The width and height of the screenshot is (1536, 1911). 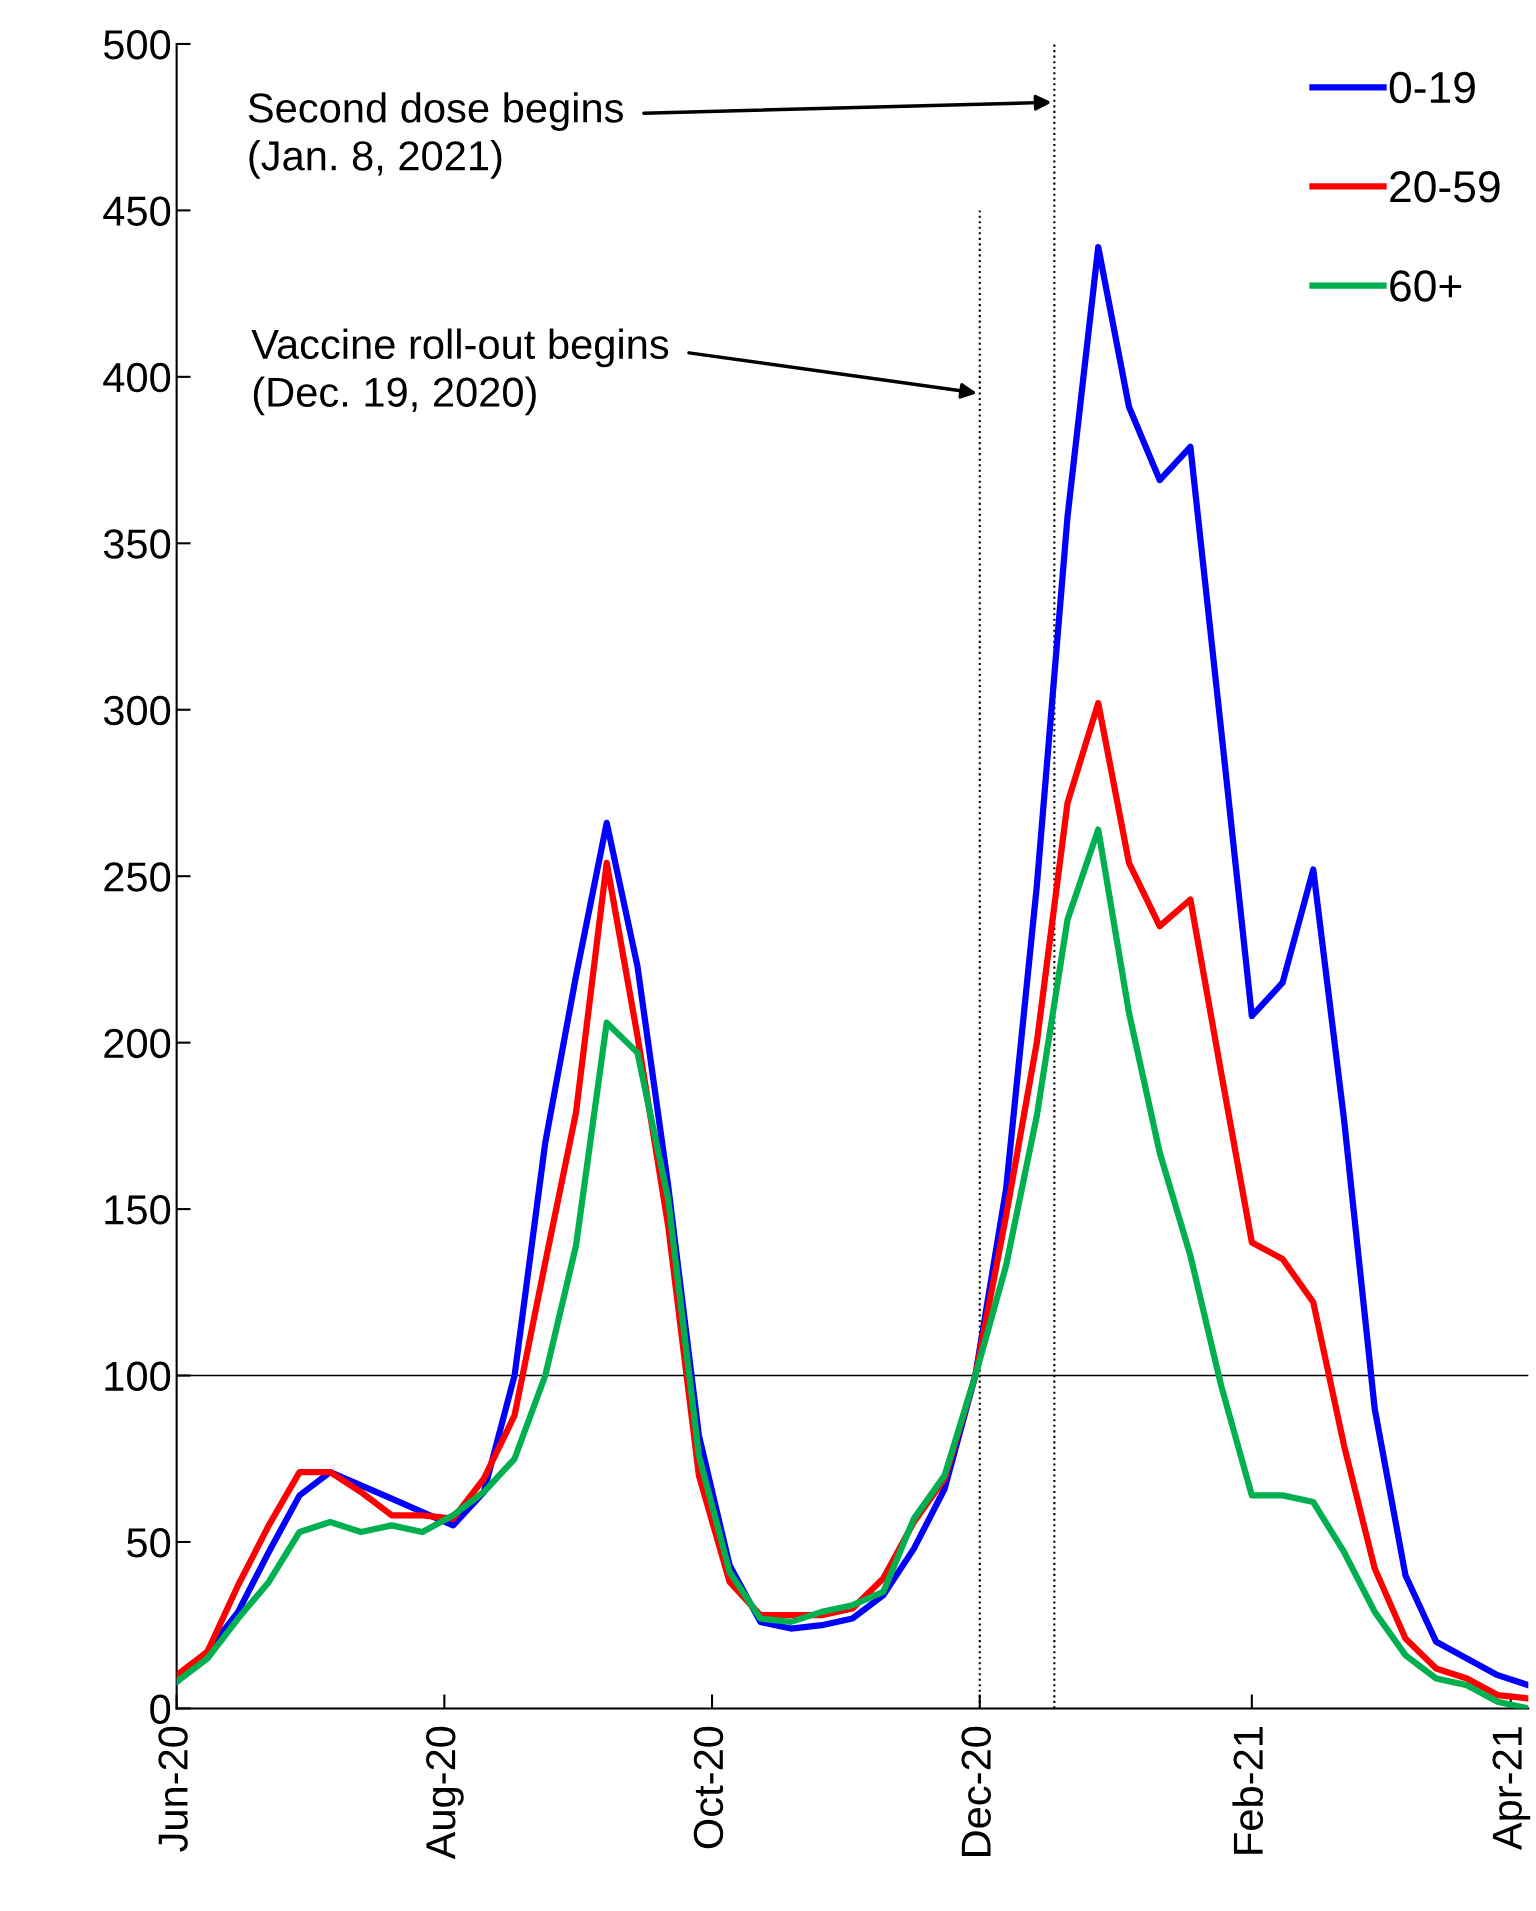 What do you see at coordinates (1432, 87) in the screenshot?
I see `legend-label: 0-19` at bounding box center [1432, 87].